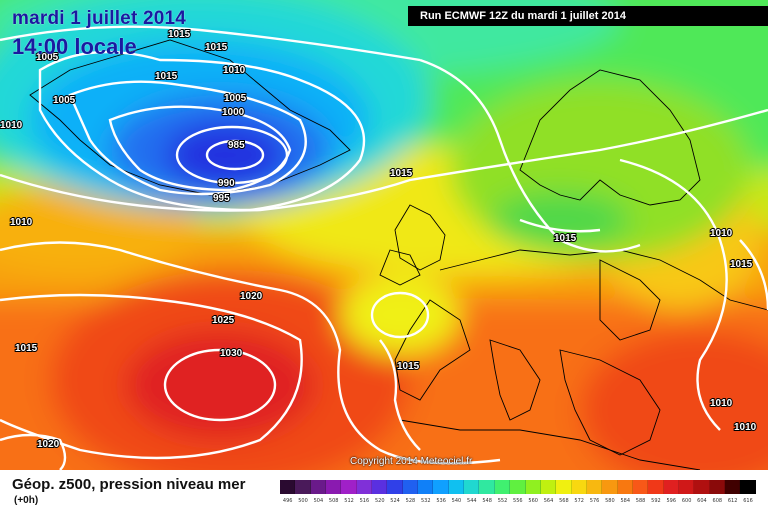 The width and height of the screenshot is (768, 512). What do you see at coordinates (410, 501) in the screenshot?
I see `color-scale-value: 528` at bounding box center [410, 501].